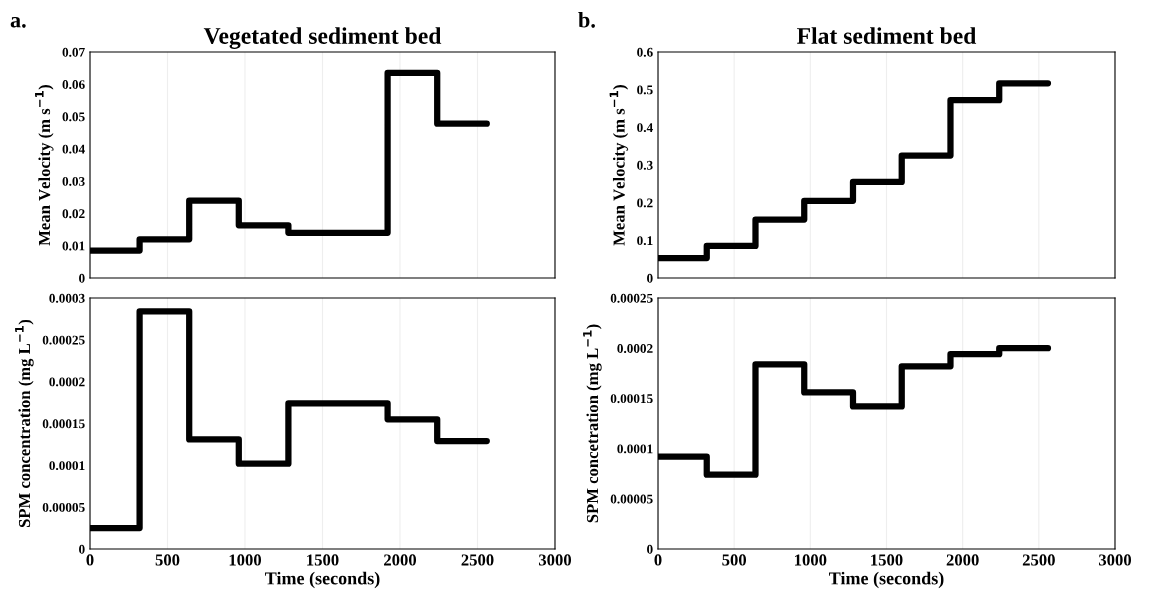 The image size is (1152, 595). Describe the element at coordinates (322, 38) in the screenshot. I see `chart-title: Vegetated sediment bed` at that location.